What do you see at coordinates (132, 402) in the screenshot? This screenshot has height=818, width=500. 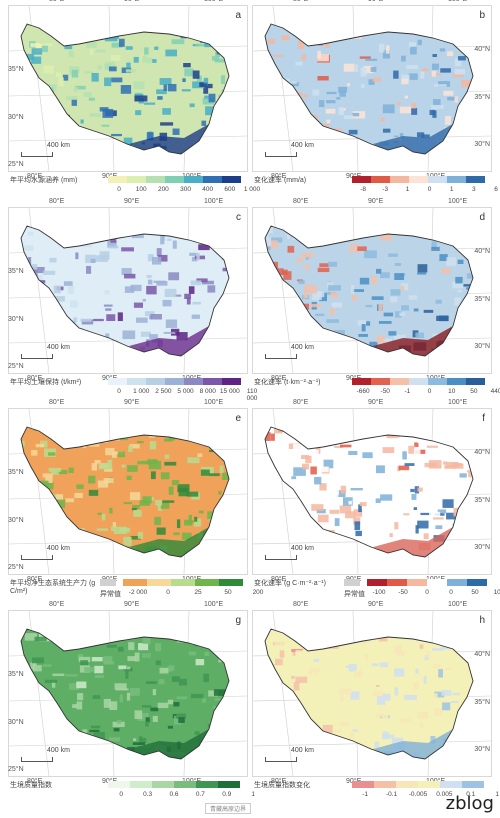 I see `lon-label-top: 90°E` at bounding box center [132, 402].